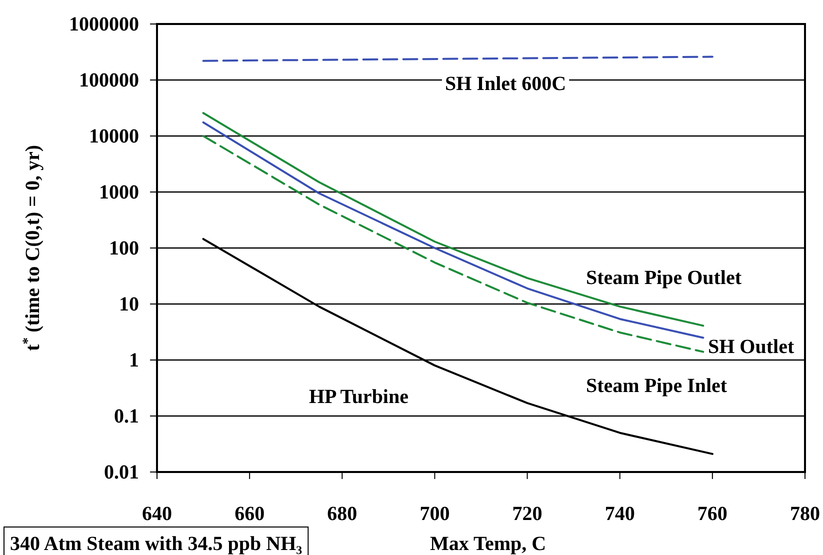 Image resolution: width=823 pixels, height=555 pixels. What do you see at coordinates (805, 514) in the screenshot?
I see `x-tick-label: 780` at bounding box center [805, 514].